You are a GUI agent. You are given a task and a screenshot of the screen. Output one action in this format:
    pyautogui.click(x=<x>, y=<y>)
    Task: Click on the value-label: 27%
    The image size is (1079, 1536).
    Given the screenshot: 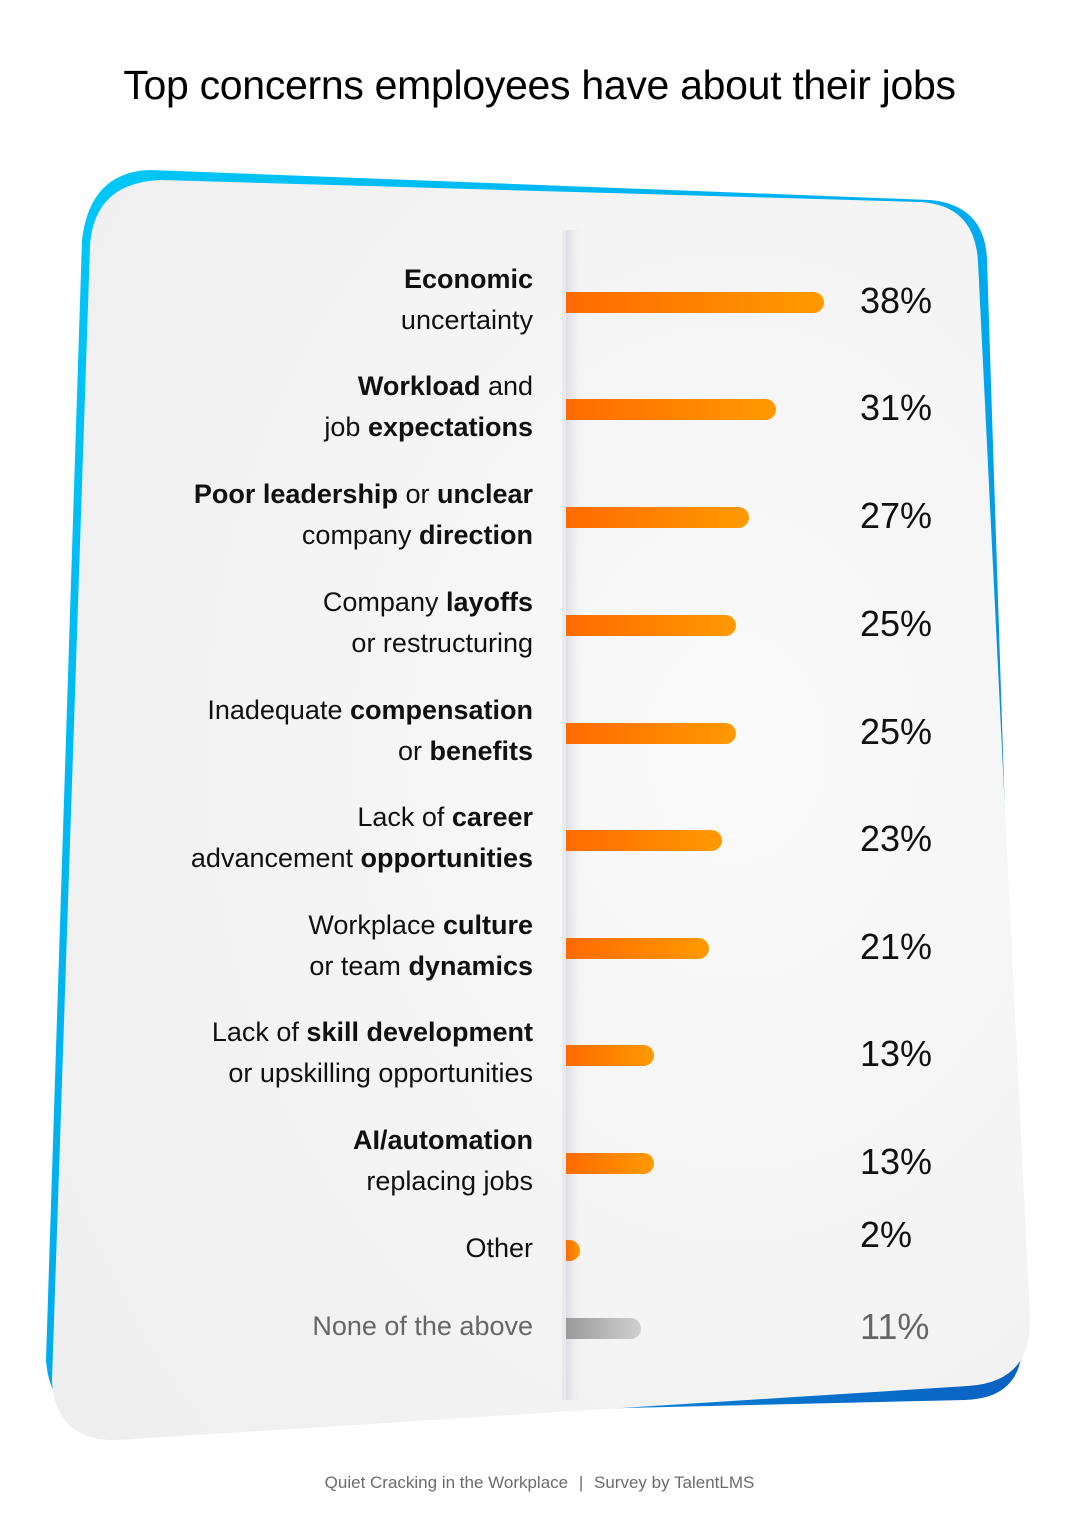 What is the action you would take?
    pyautogui.click(x=896, y=515)
    